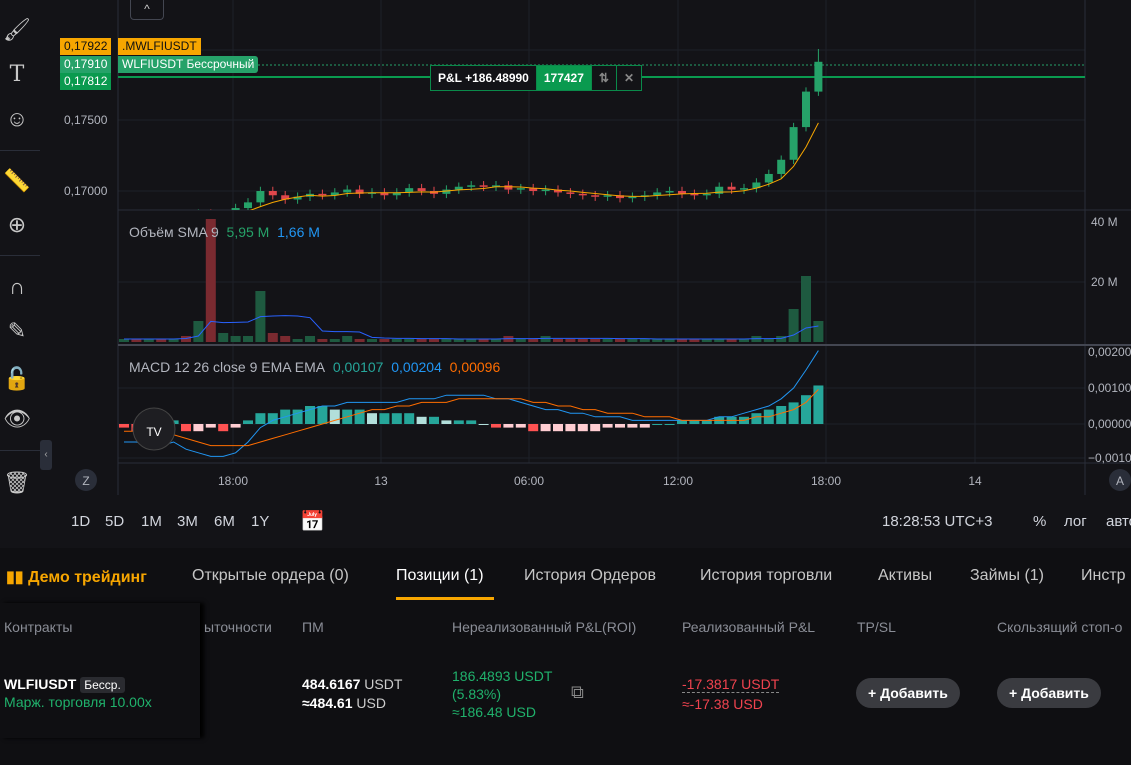 Image resolution: width=1131 pixels, height=765 pixels. I want to click on macd-line-value: 0,00204, so click(416, 367).